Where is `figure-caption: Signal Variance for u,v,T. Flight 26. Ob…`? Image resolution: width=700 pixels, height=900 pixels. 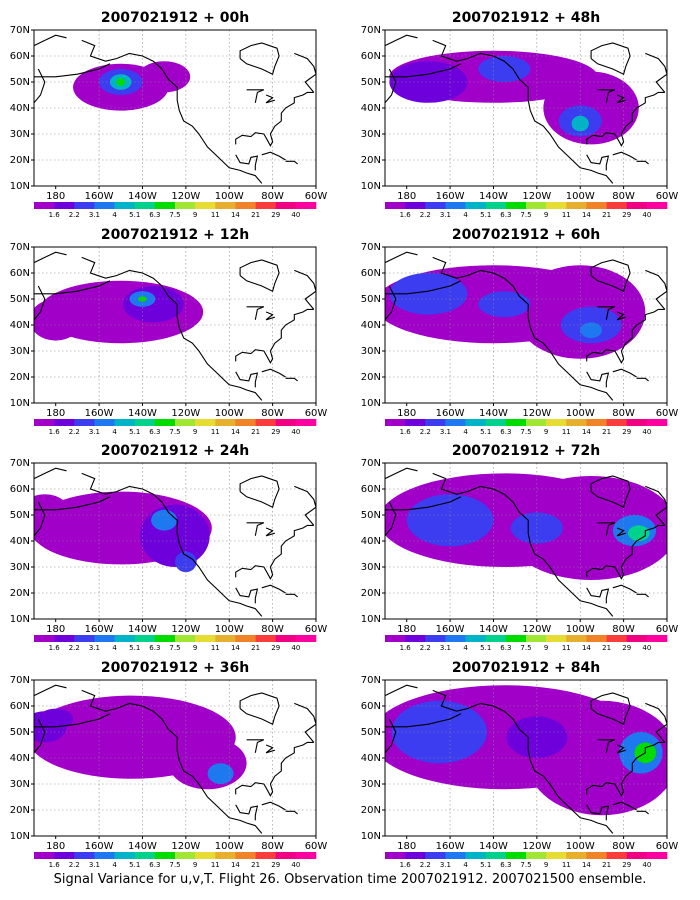 figure-caption: Signal Variance for u,v,T. Flight 26. Ob… is located at coordinates (350, 879).